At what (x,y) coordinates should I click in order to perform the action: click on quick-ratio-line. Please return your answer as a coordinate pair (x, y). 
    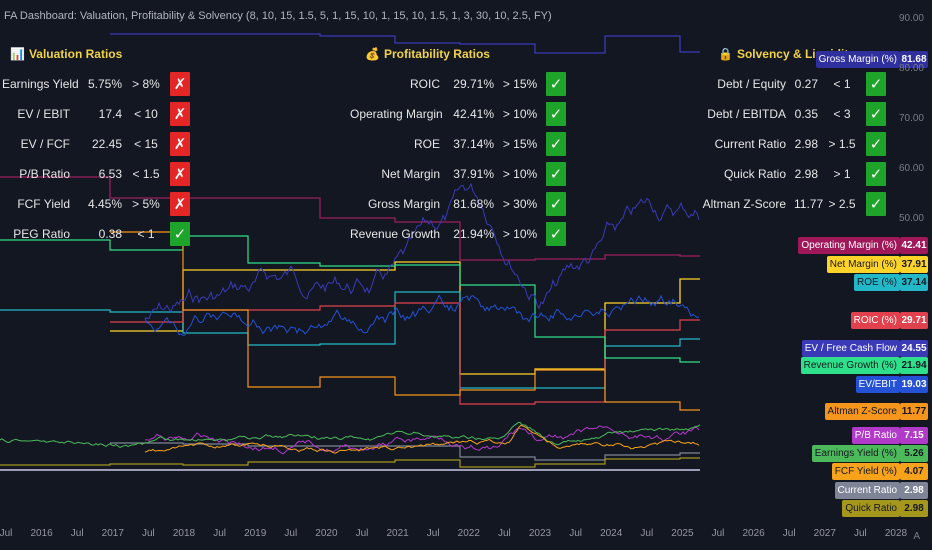
    Looking at the image, I should click on (350, 462).